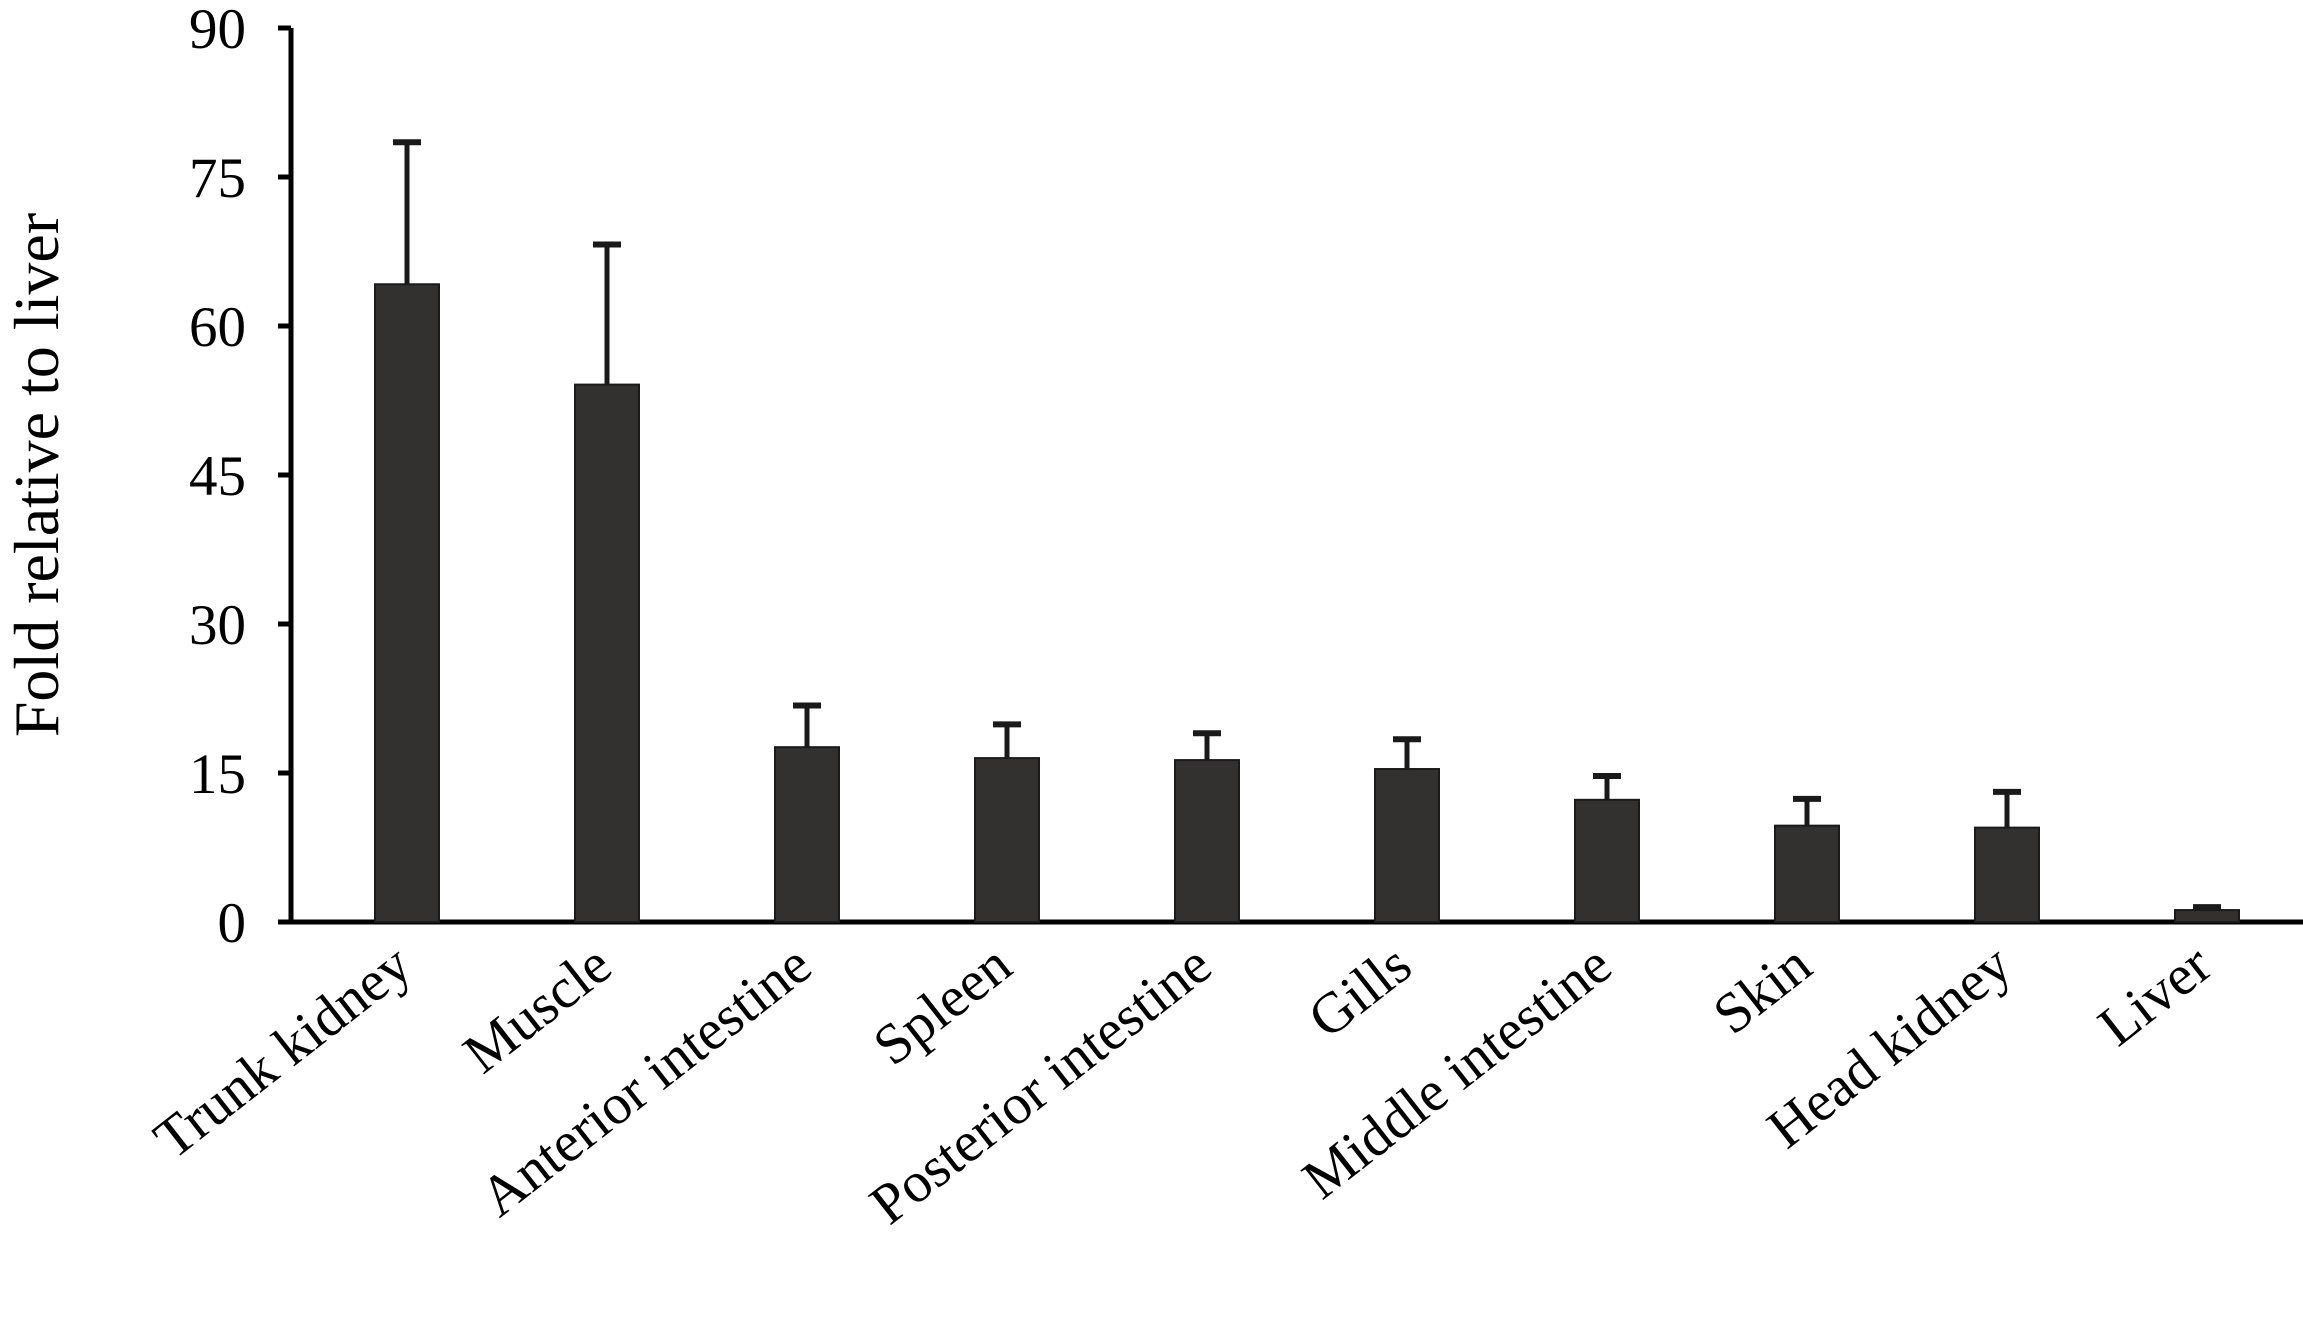 Image resolution: width=2303 pixels, height=1317 pixels. Describe the element at coordinates (217, 178) in the screenshot. I see `y-tick-label: 75` at that location.